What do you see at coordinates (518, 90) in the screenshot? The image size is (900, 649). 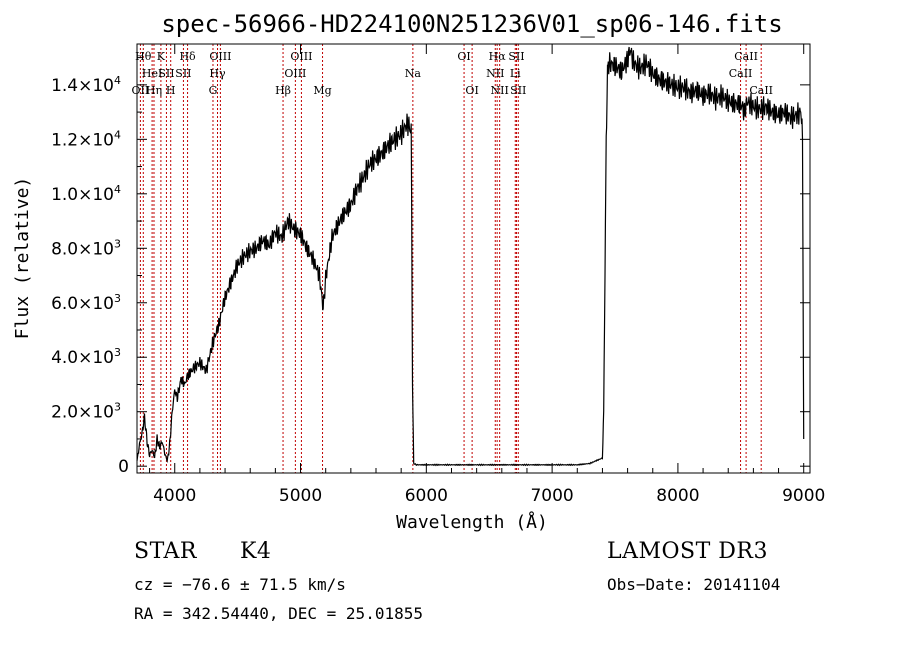 I see `line-label-24: SII` at bounding box center [518, 90].